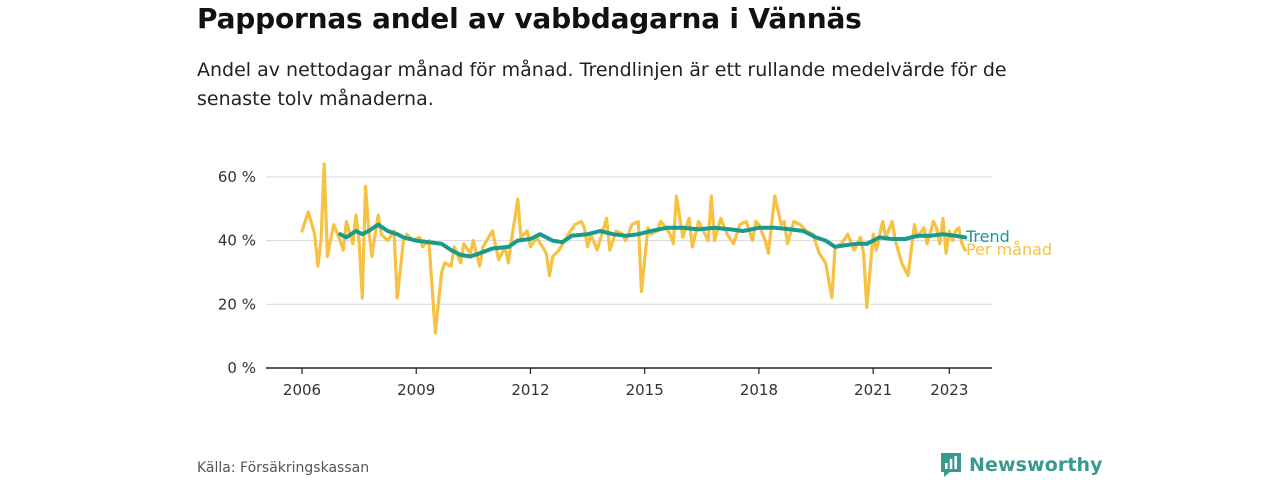  What do you see at coordinates (949, 390) in the screenshot?
I see `x-tick-label: 2023` at bounding box center [949, 390].